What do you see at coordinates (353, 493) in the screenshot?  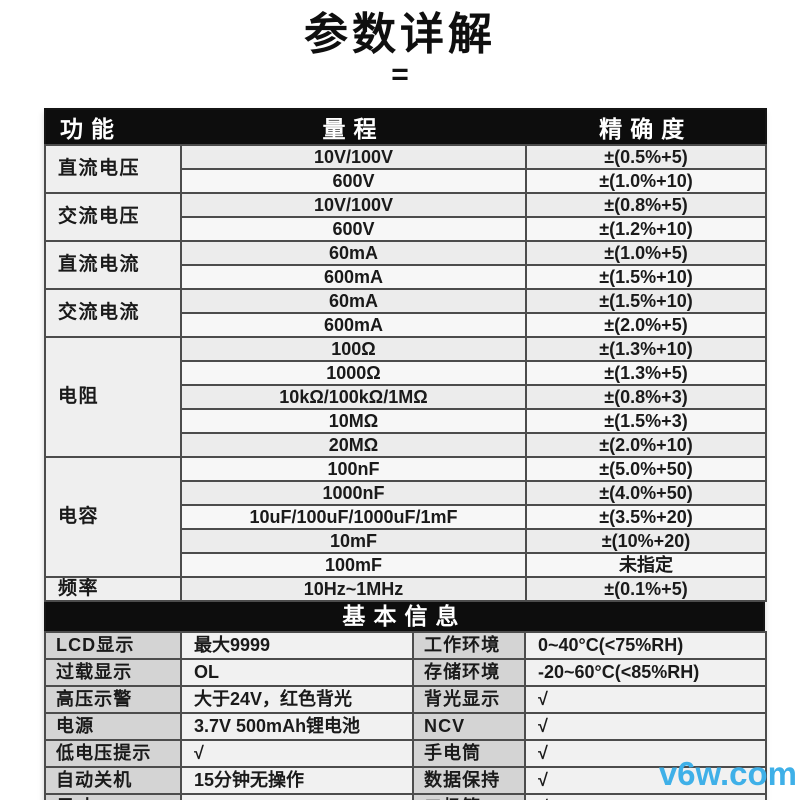 I see `range-cell: 1000nF` at bounding box center [353, 493].